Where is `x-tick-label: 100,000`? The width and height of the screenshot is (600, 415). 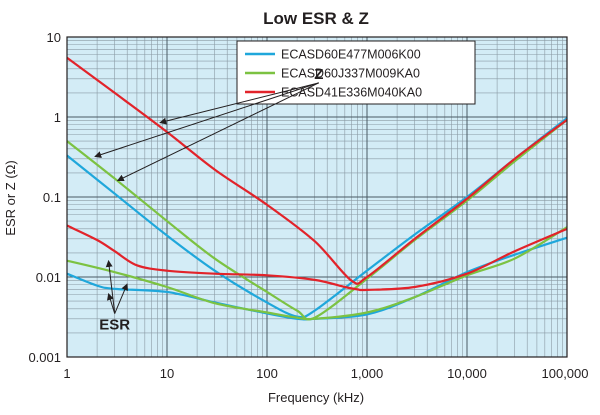 x-tick-label: 100,000 is located at coordinates (565, 373).